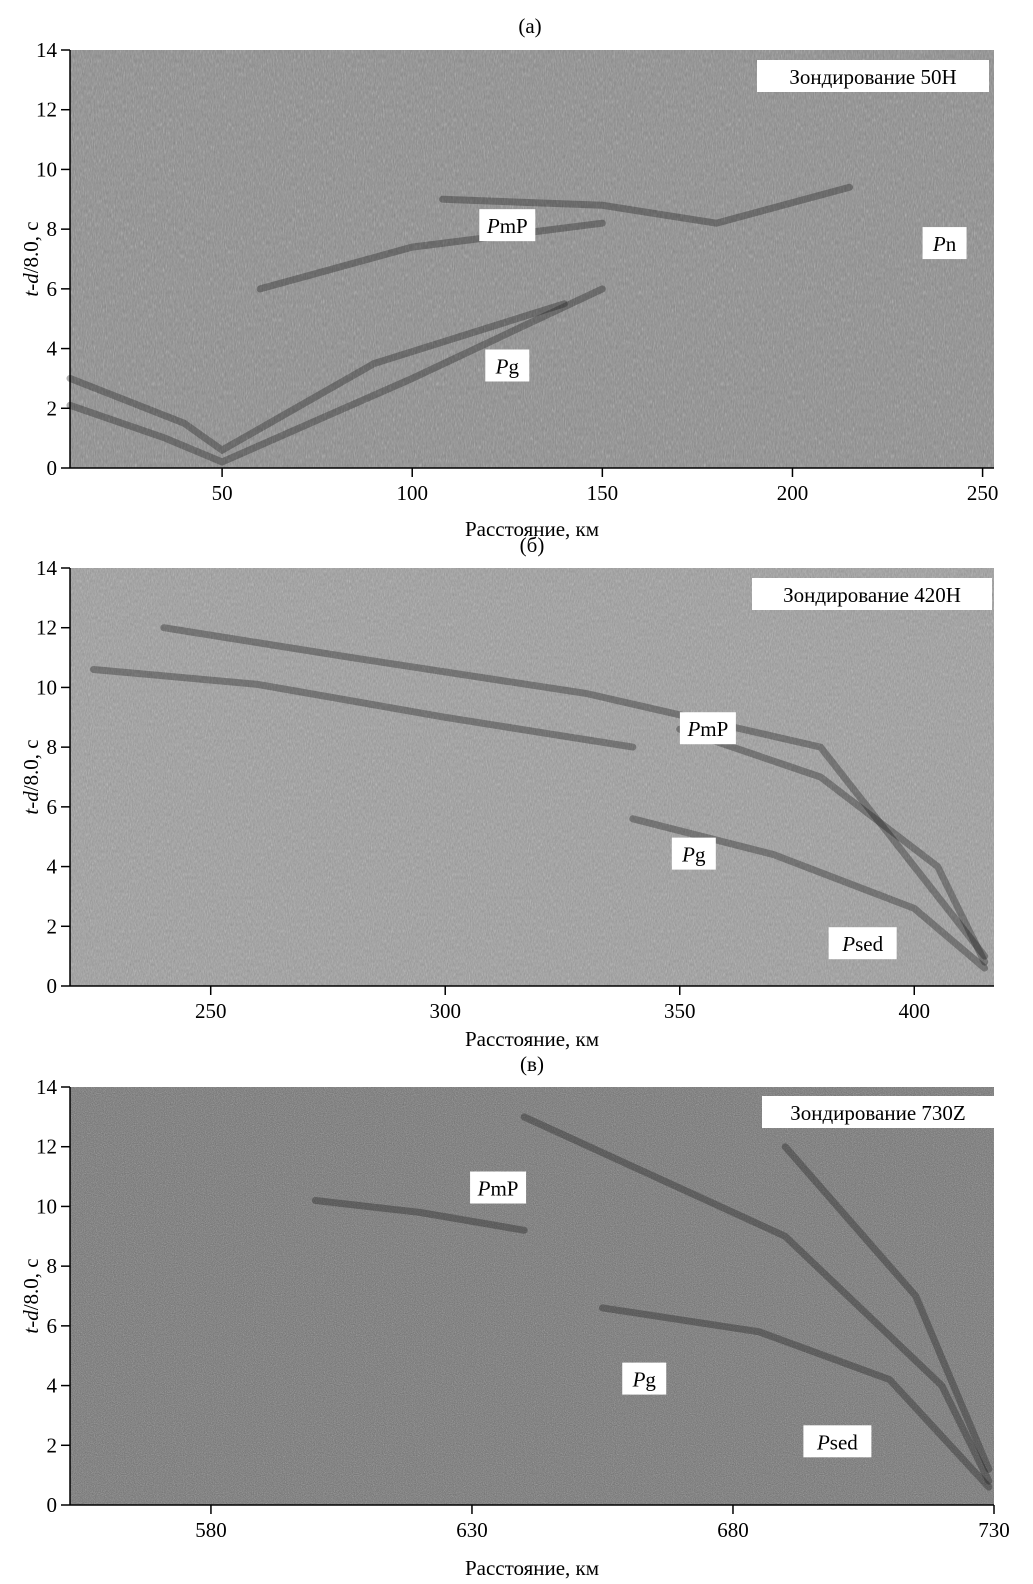  I want to click on panel-a-events, so click(459, 324).